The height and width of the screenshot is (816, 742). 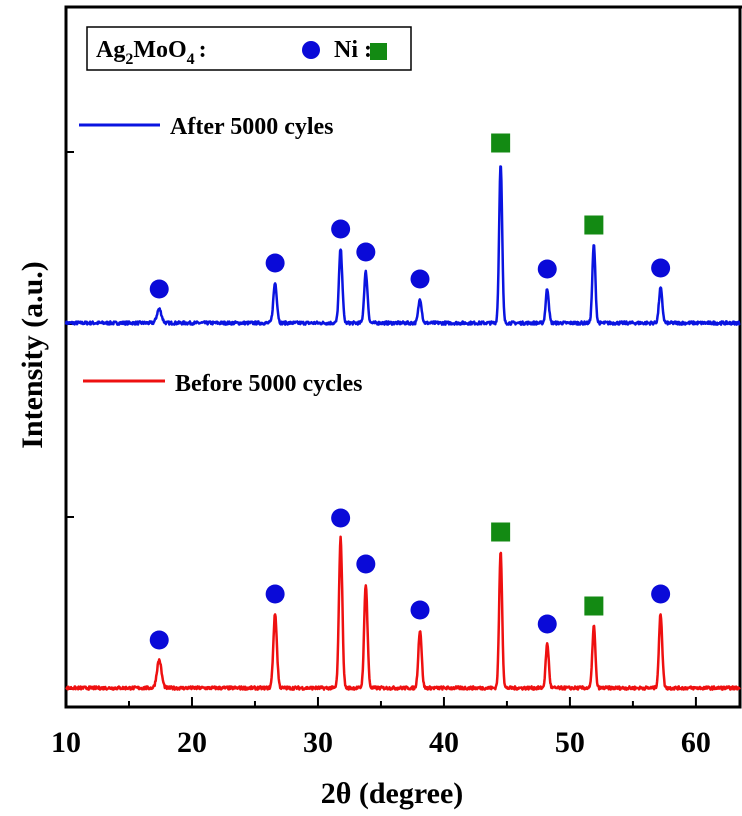 I want to click on x-axis-title: 2θ (degree), so click(x=392, y=793).